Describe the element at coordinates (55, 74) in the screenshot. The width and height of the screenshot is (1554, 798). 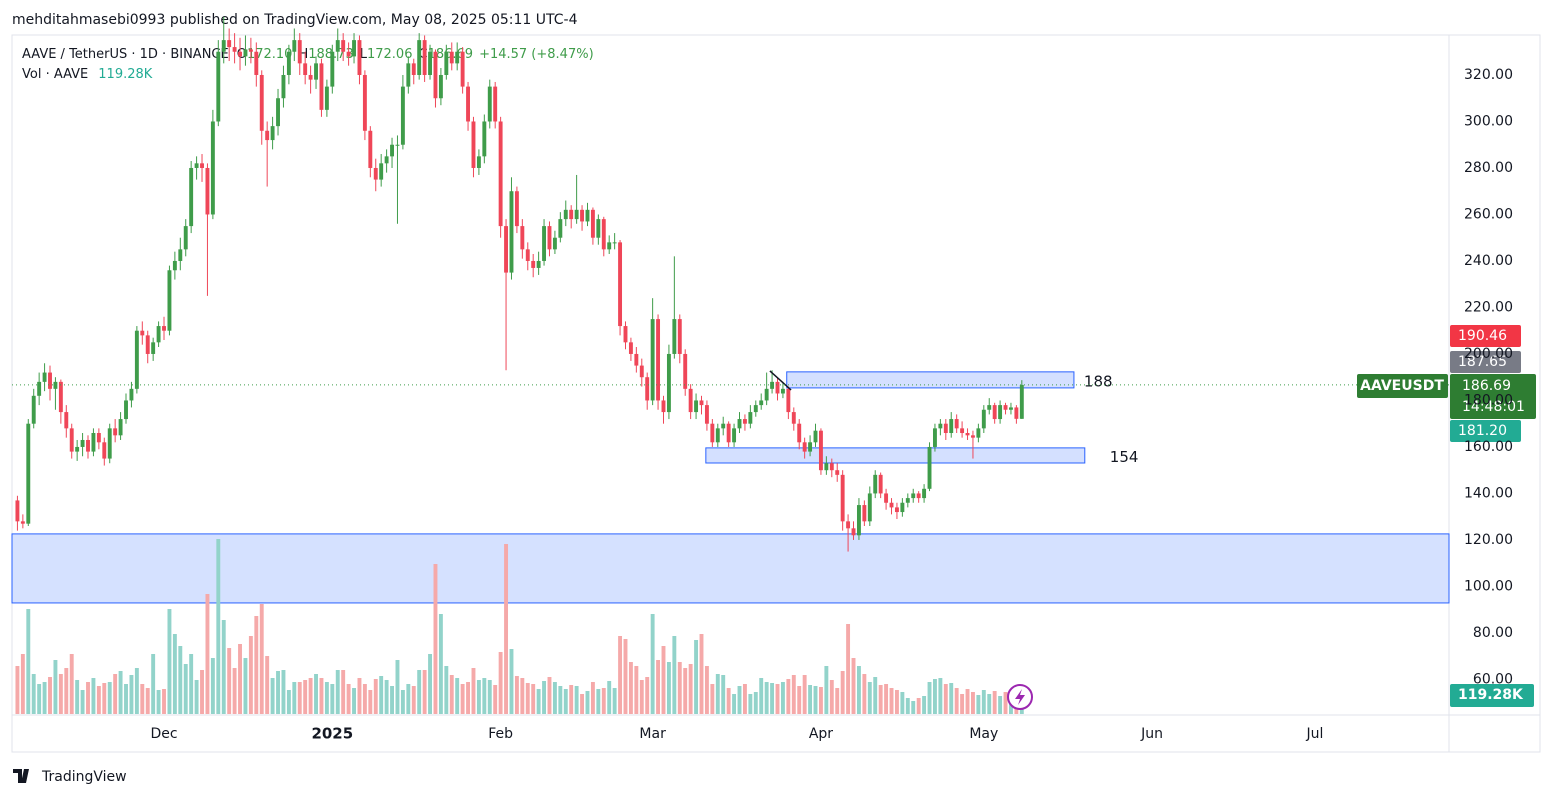
I see `volume-title: Vol · AAVE` at that location.